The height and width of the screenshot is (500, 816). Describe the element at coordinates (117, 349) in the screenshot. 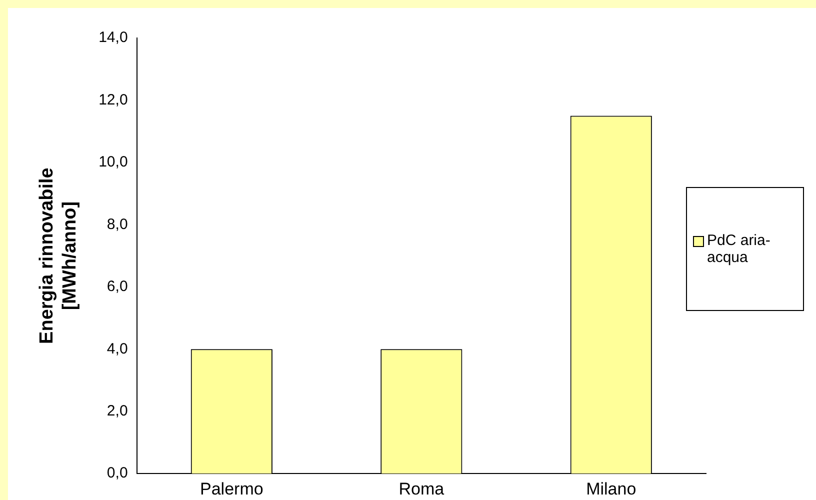

I see `y-tick-label: 4,0` at that location.